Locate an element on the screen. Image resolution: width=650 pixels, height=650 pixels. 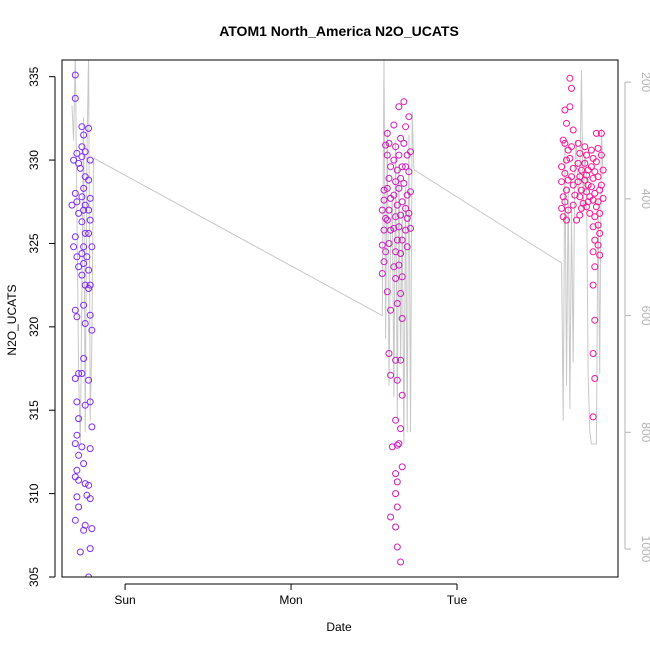
y-axis-left: 305 310 315 320 325 330 335 is located at coordinates (41, 326).